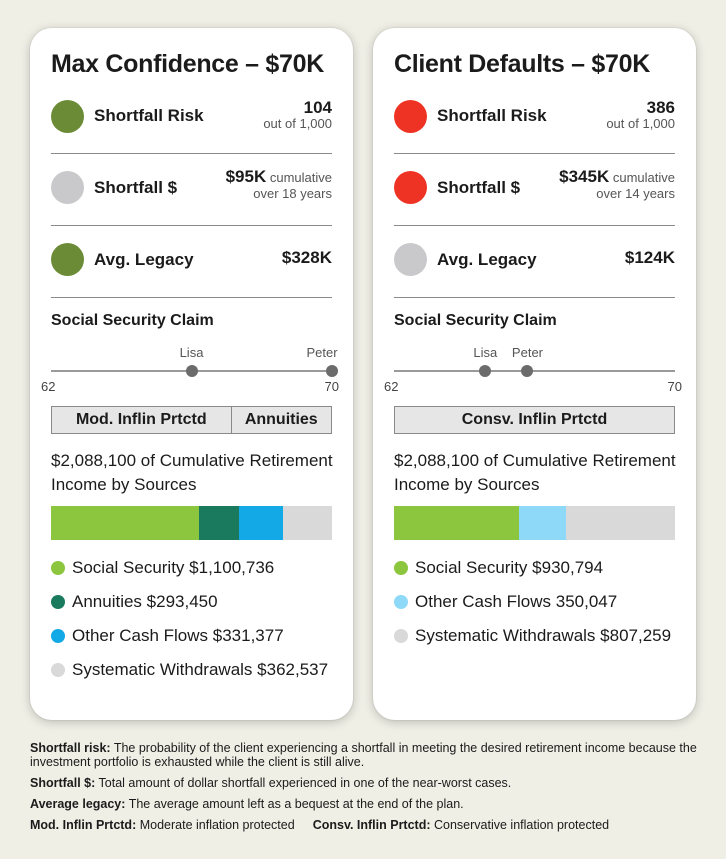 The height and width of the screenshot is (859, 726). Describe the element at coordinates (492, 115) in the screenshot. I see `metric-label: Shortfall Risk` at that location.